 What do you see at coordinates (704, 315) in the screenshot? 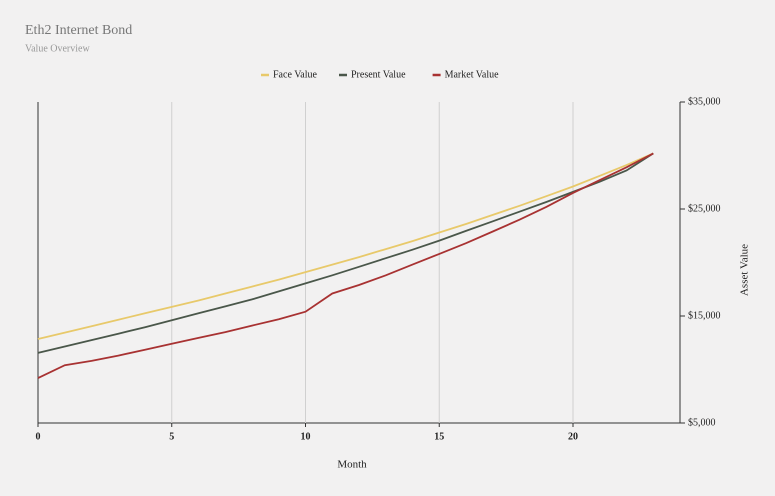
I see `y-tick-label: $15,000` at bounding box center [704, 315].